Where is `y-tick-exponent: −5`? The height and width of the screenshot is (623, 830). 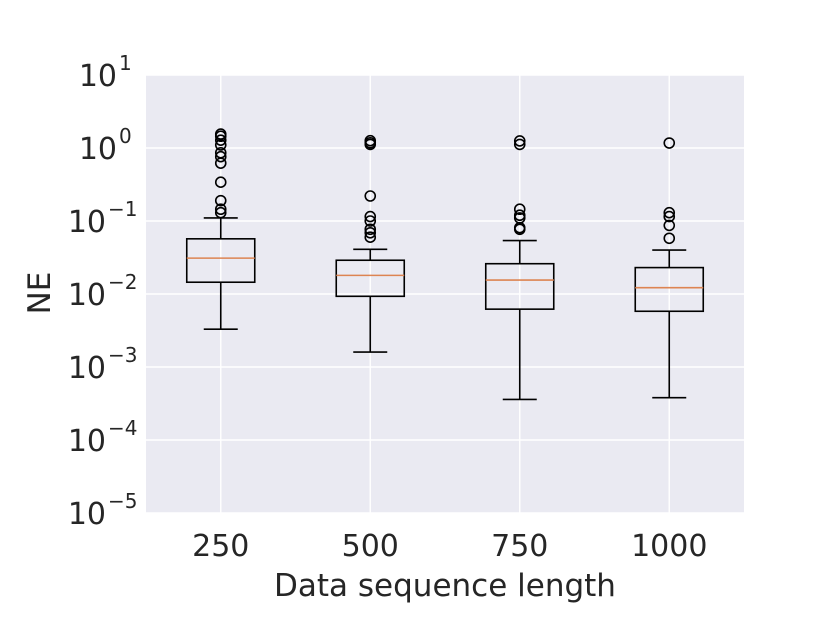
y-tick-exponent: −5 is located at coordinates (122, 501).